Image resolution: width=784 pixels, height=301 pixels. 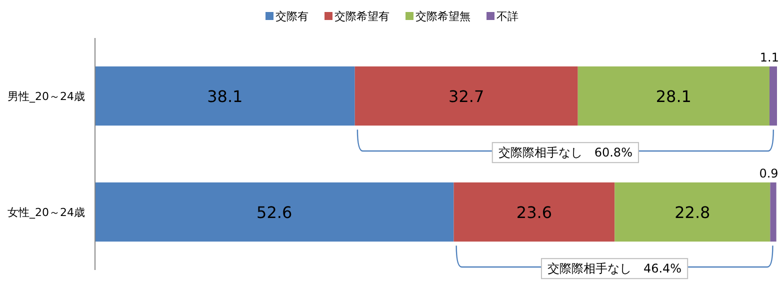 I want to click on y-tick-label: 男性_20～24歳, so click(x=46, y=96).